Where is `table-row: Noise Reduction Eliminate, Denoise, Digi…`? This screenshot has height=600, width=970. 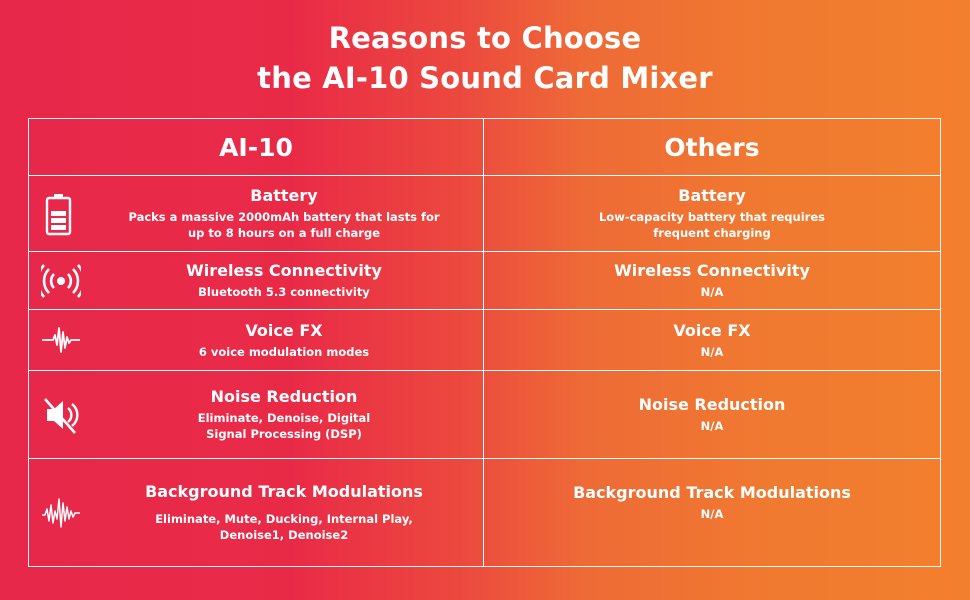 table-row: Noise Reduction Eliminate, Denoise, Digi… is located at coordinates (484, 414).